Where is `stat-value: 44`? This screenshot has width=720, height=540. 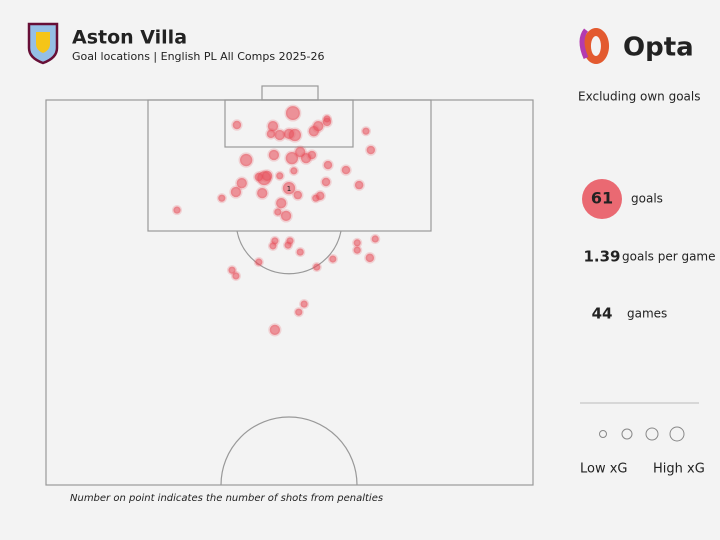 stat-value: 44 is located at coordinates (602, 314).